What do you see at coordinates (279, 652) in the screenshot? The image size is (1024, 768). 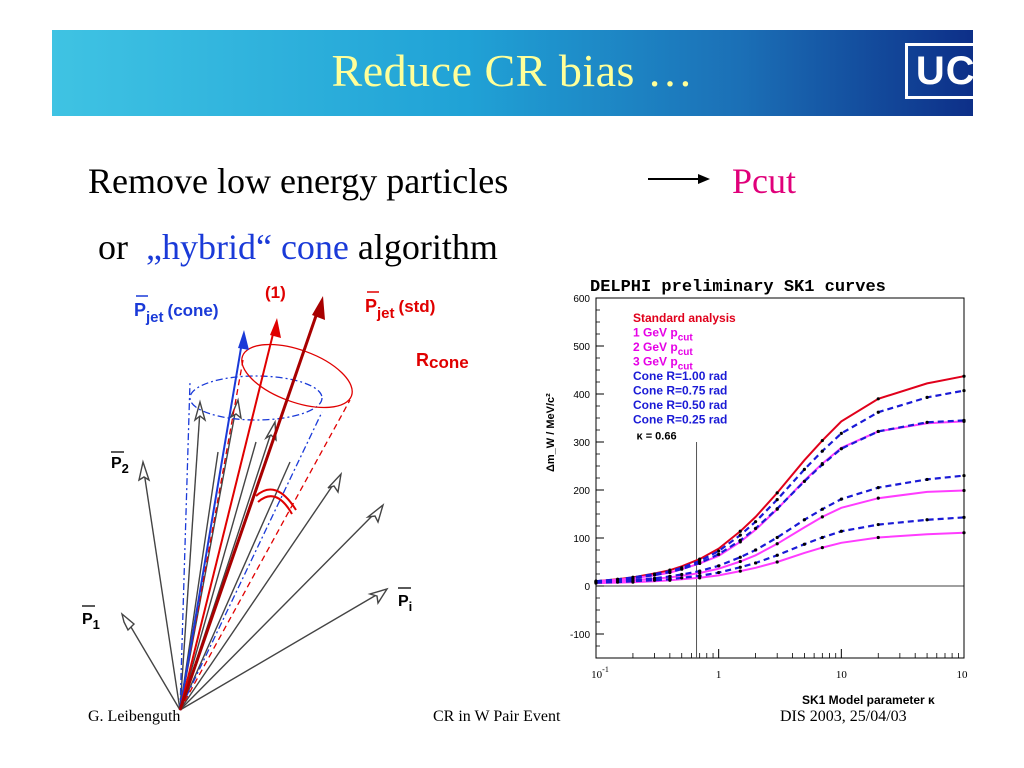 I see `track-pi` at bounding box center [279, 652].